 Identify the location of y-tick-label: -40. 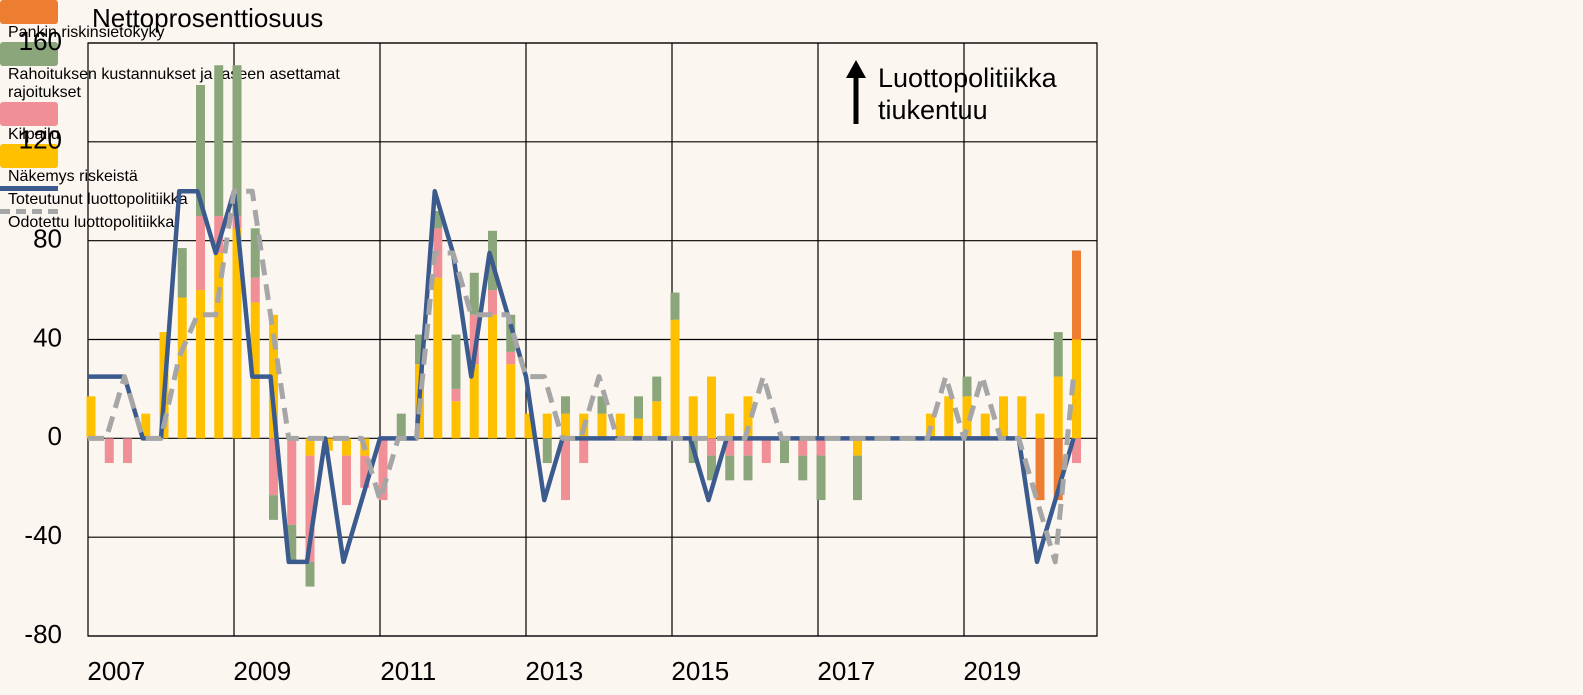
(43, 535).